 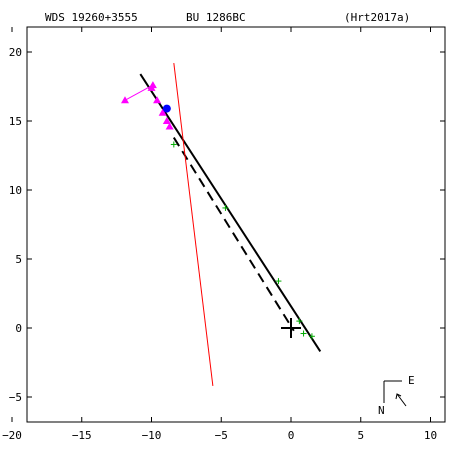 What do you see at coordinates (15, 190) in the screenshot?
I see `y-tick-label: 10` at bounding box center [15, 190].